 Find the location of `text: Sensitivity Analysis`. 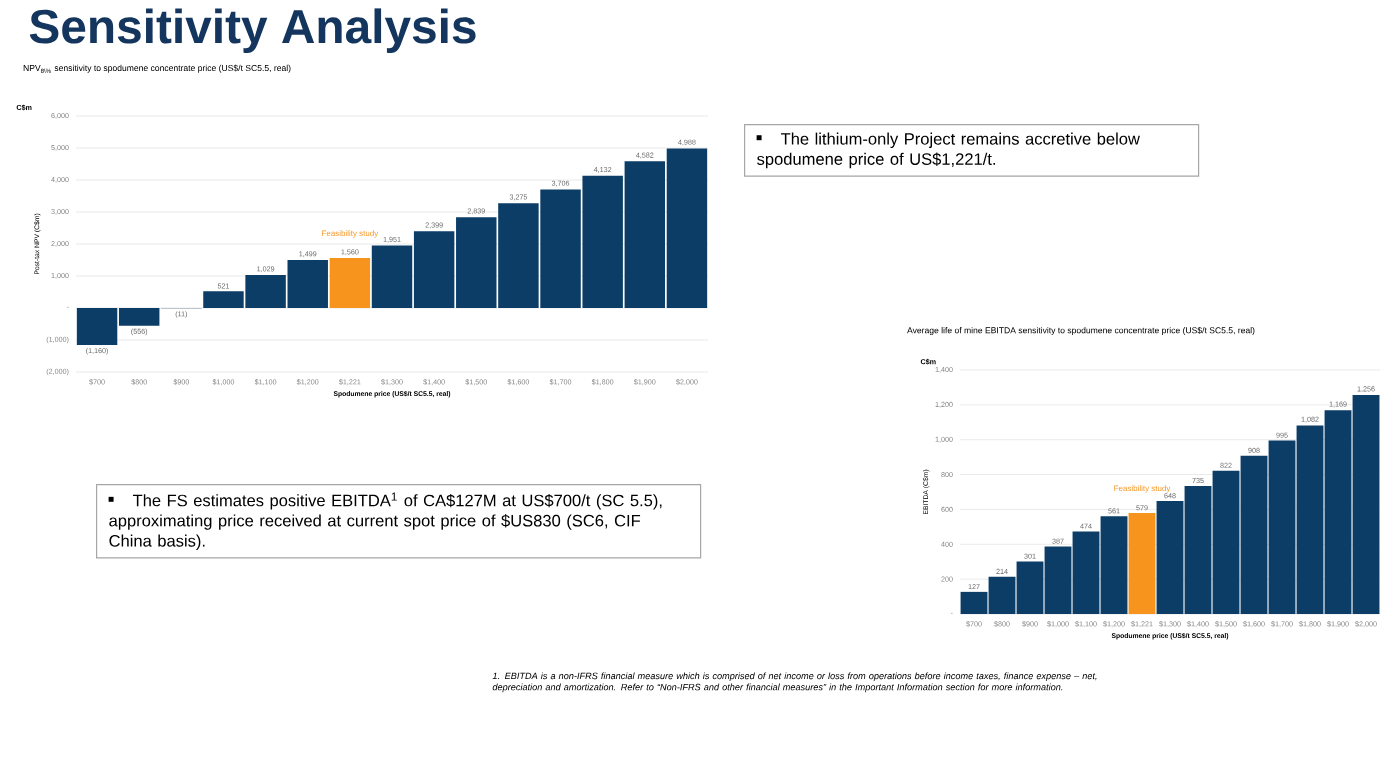

text: Sensitivity Analysis is located at coordinates (252, 30).